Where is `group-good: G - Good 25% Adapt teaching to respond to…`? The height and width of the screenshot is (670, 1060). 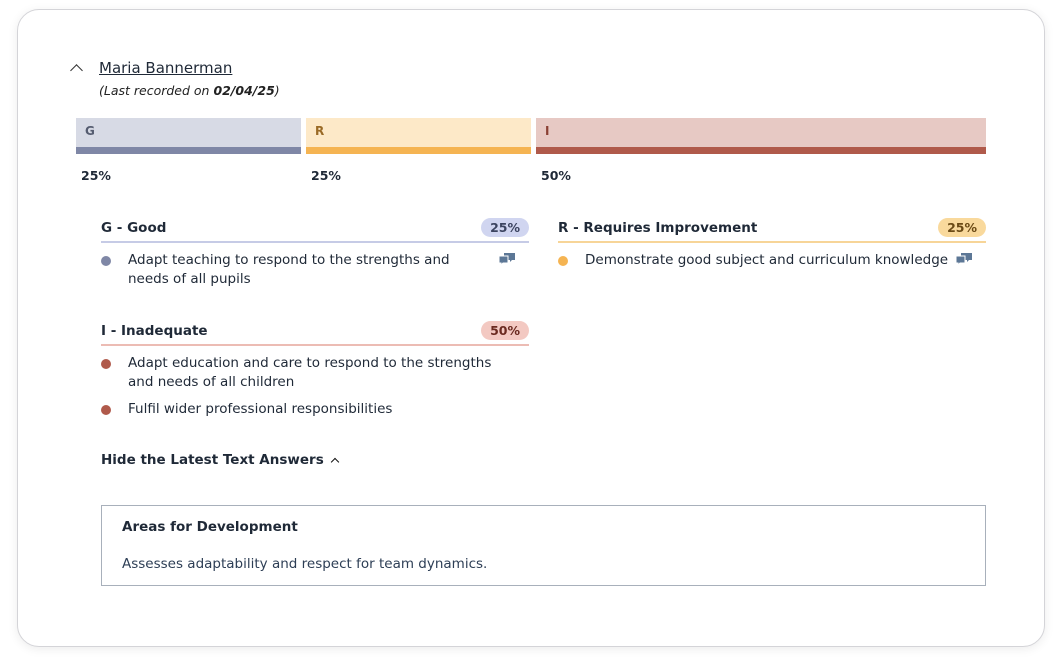
group-good: G - Good 25% Adapt teaching to respond to… is located at coordinates (315, 253).